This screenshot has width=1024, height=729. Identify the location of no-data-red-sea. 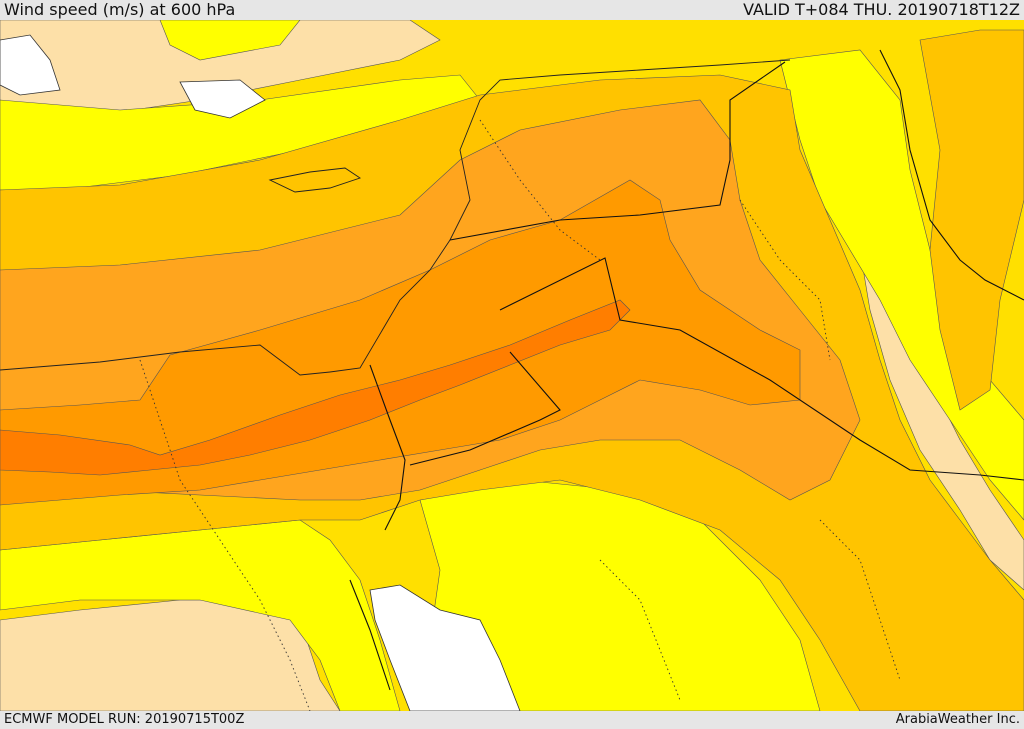
(445, 647).